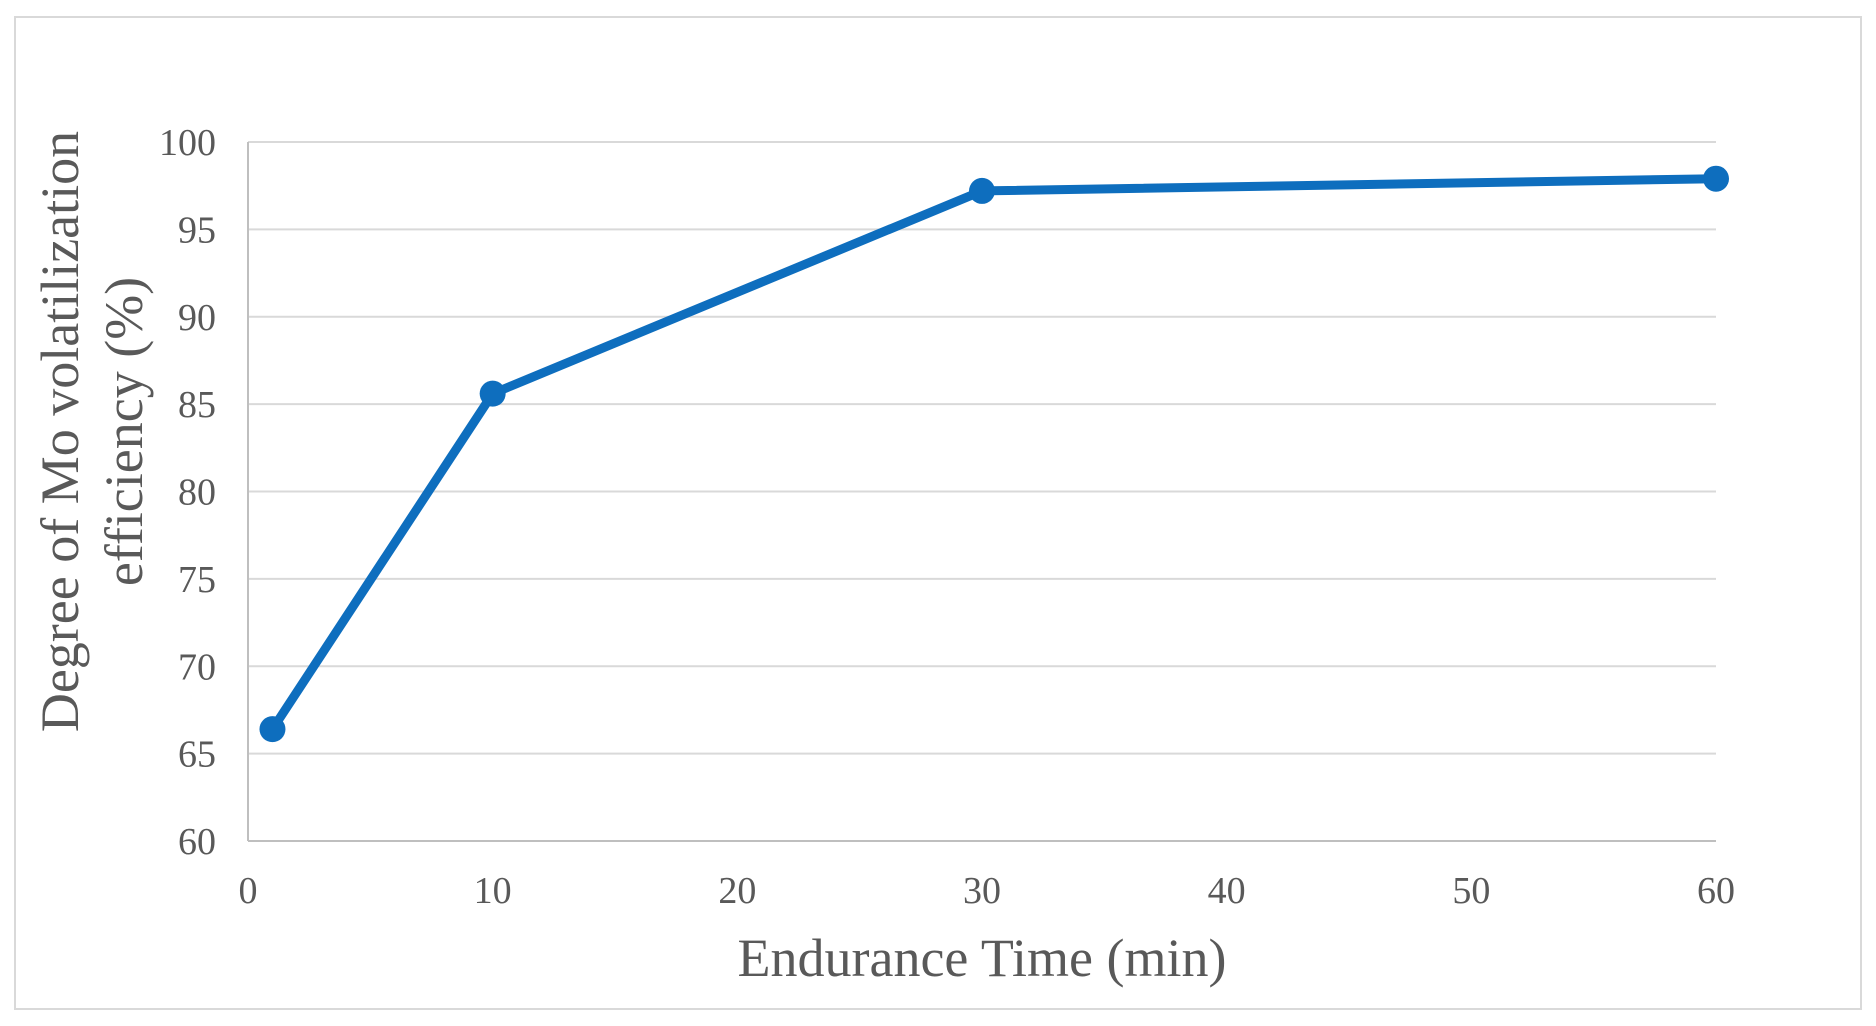 This screenshot has width=1876, height=1026. Describe the element at coordinates (982, 958) in the screenshot. I see `x-axis-title: Endurance Time (min)` at that location.